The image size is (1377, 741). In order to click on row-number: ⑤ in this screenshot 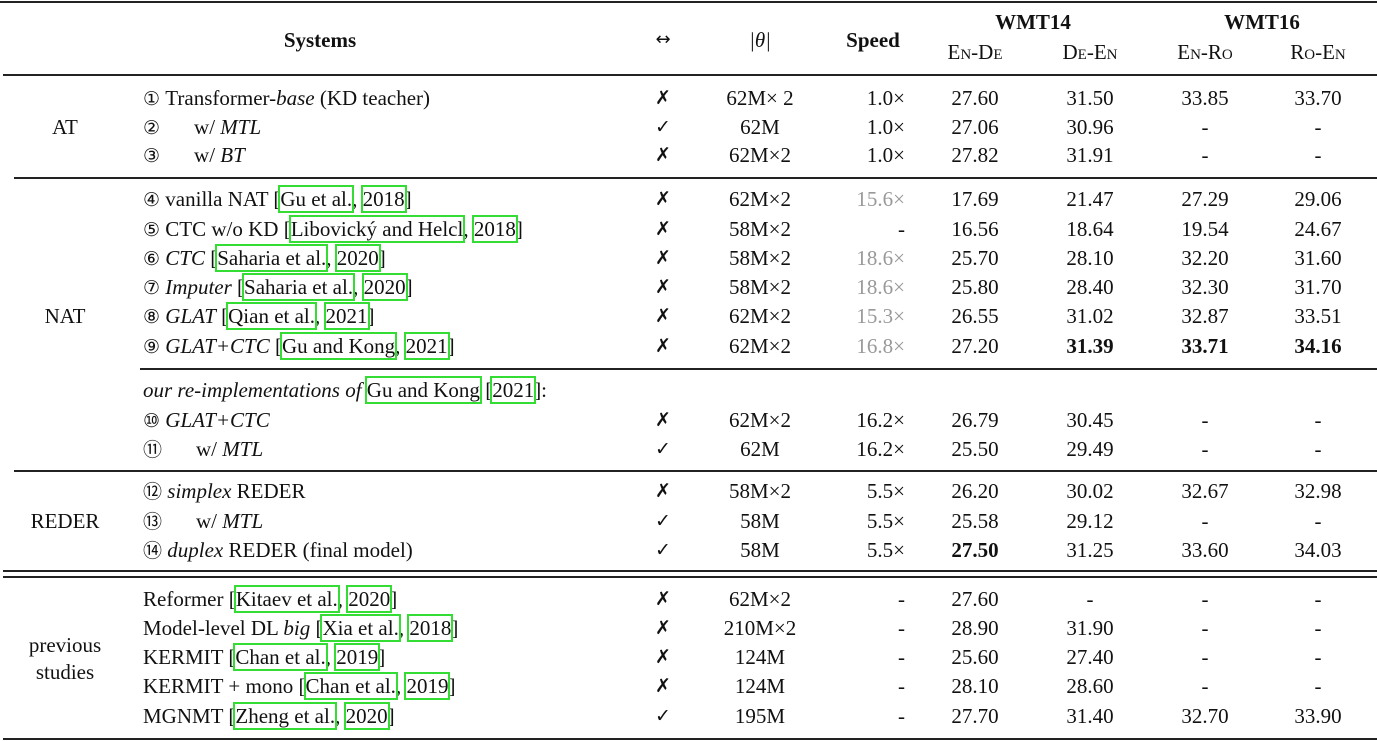, I will do `click(152, 230)`.